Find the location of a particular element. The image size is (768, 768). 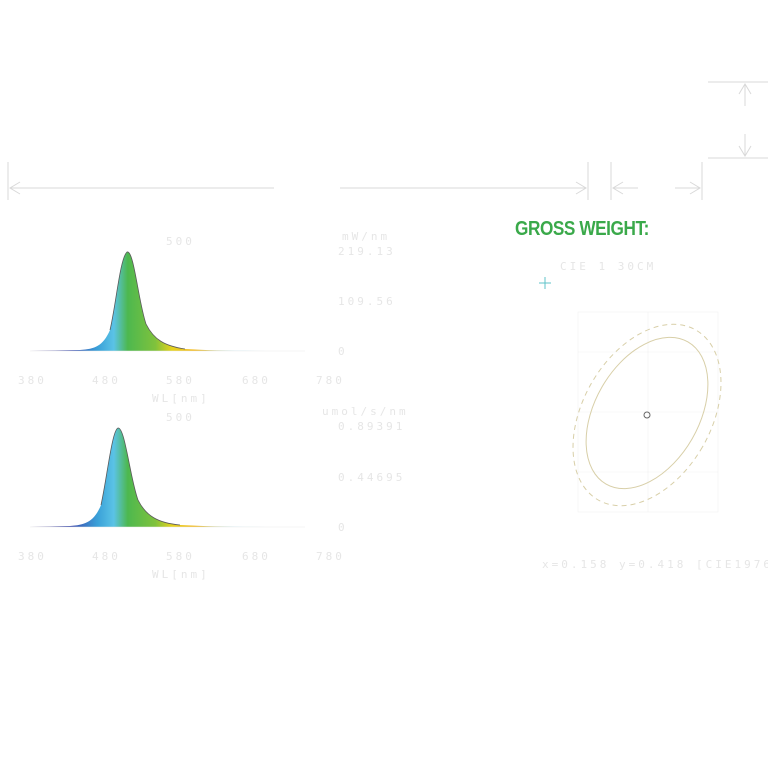

top-x-tick: 680 is located at coordinates (256, 380).